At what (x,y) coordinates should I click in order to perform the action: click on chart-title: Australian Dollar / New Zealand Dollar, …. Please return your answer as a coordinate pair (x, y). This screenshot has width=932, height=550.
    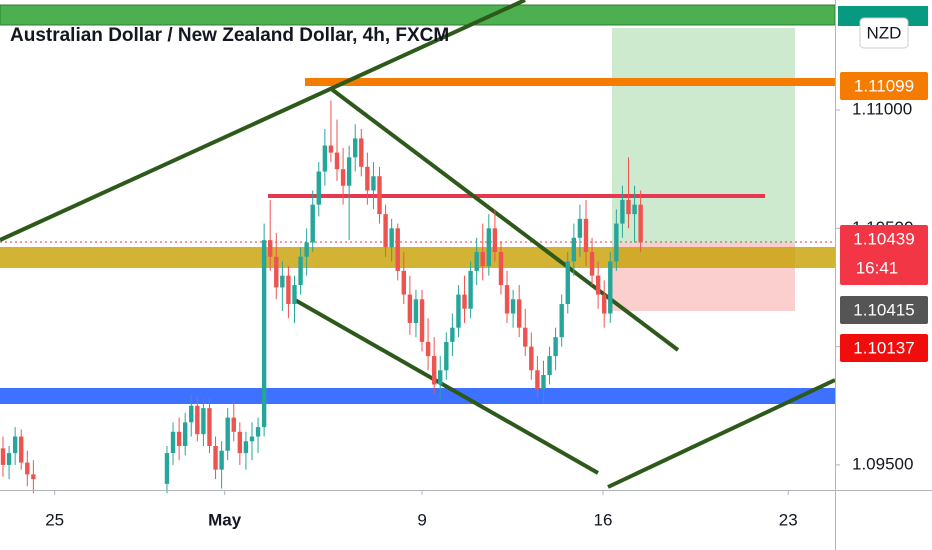
    Looking at the image, I should click on (229, 35).